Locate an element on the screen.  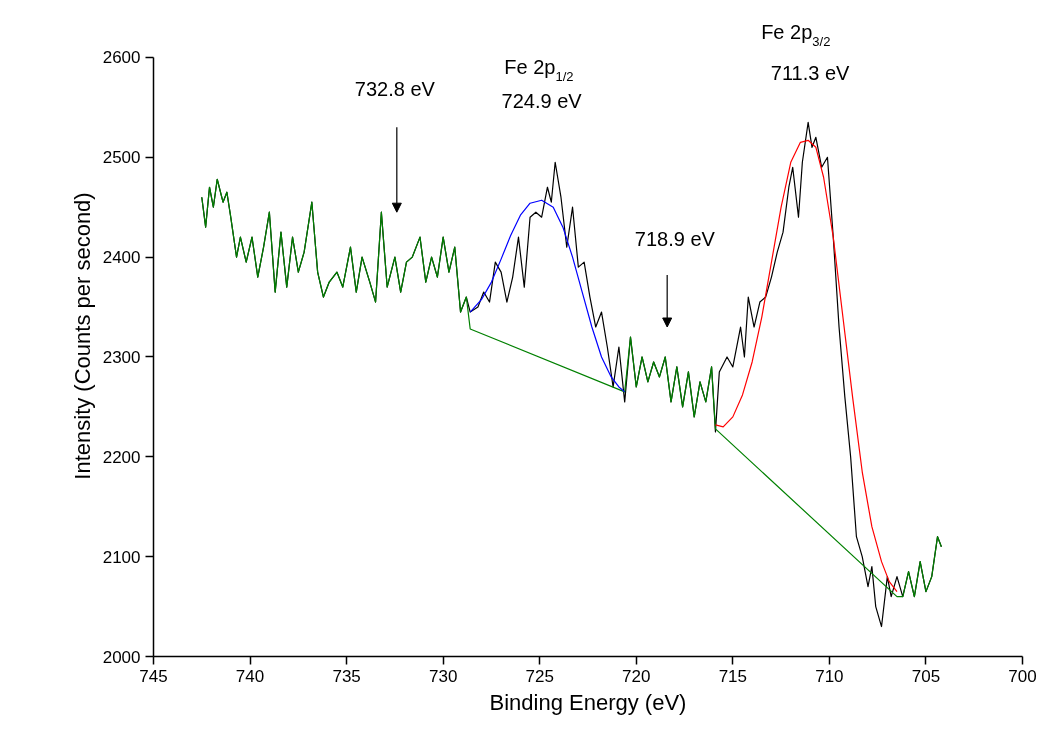
annotation: 718.9 eV is located at coordinates (675, 239).